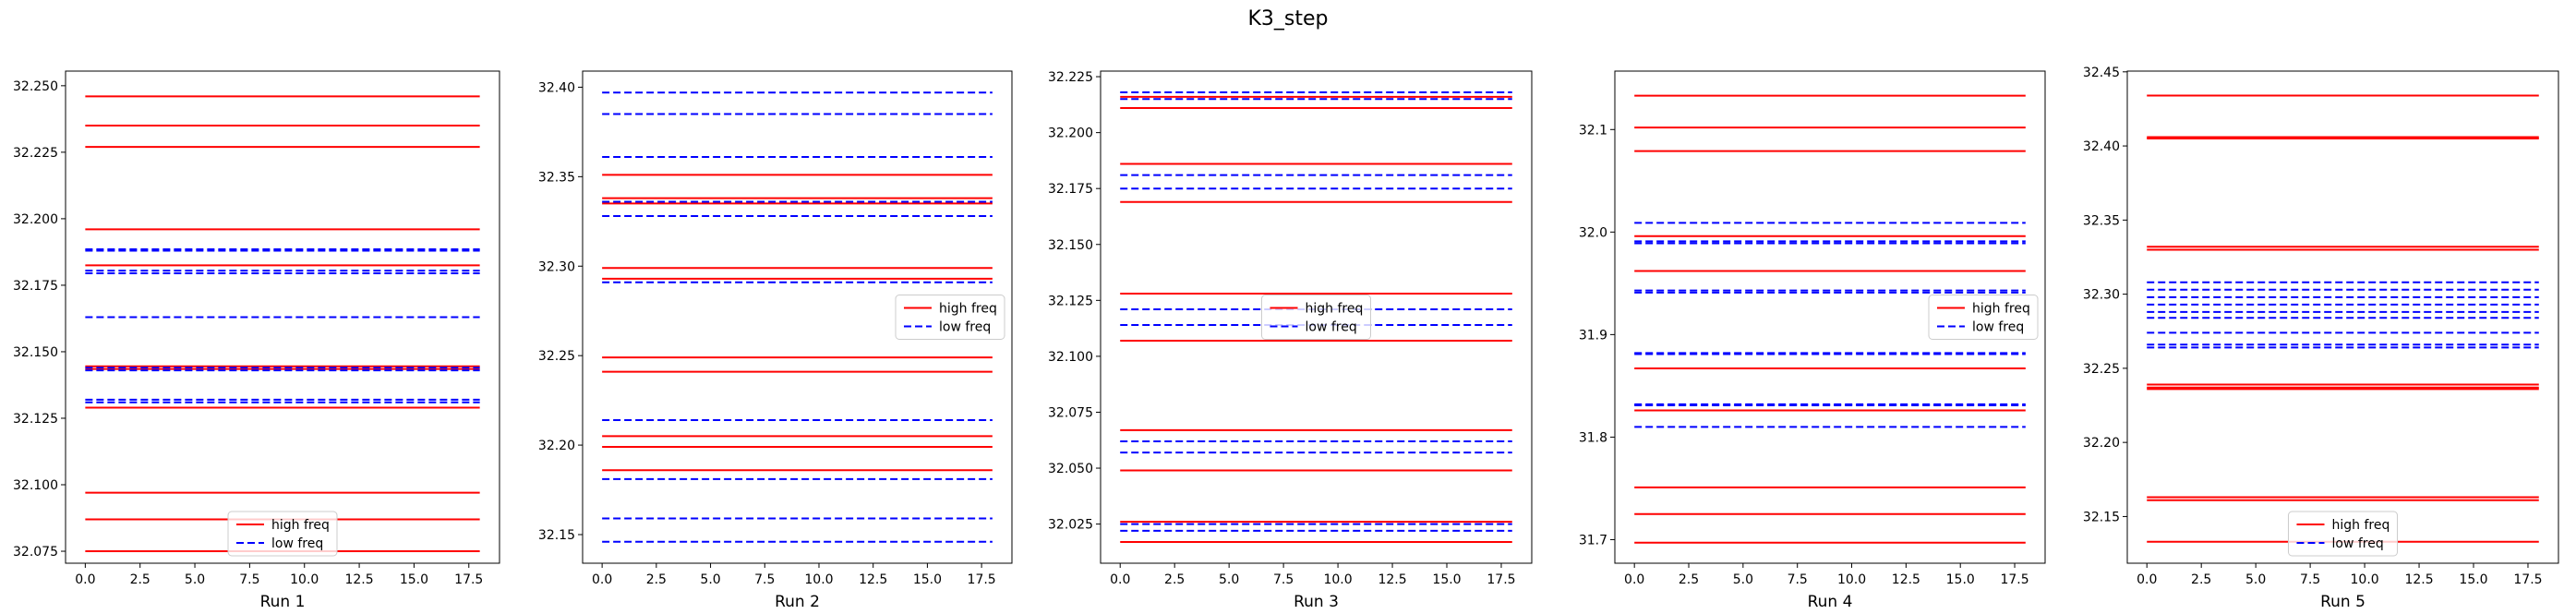  I want to click on figure-suptitle: K3_step, so click(1287, 18).